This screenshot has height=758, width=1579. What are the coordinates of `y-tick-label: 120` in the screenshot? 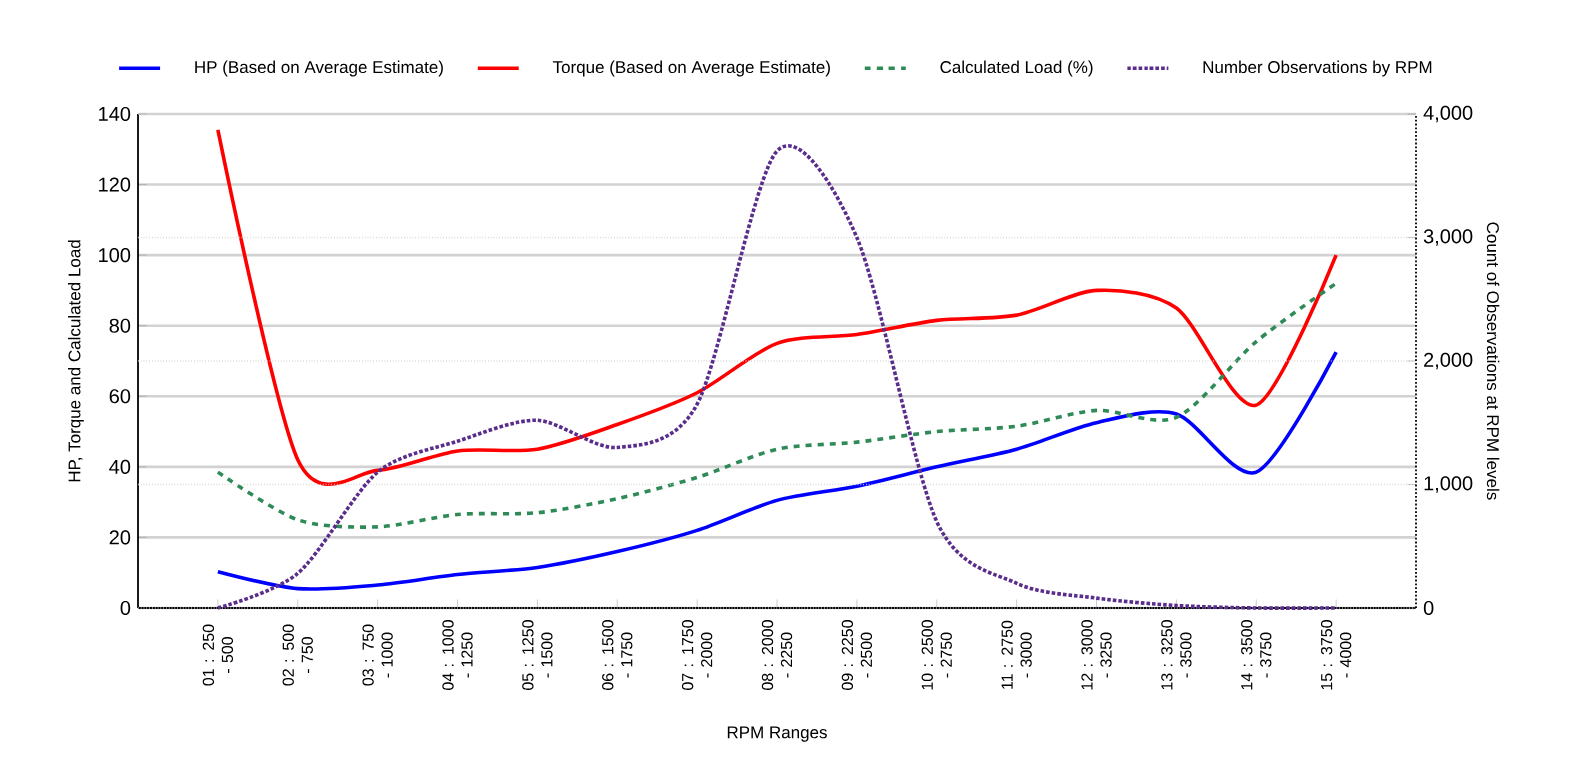 It's located at (115, 184).